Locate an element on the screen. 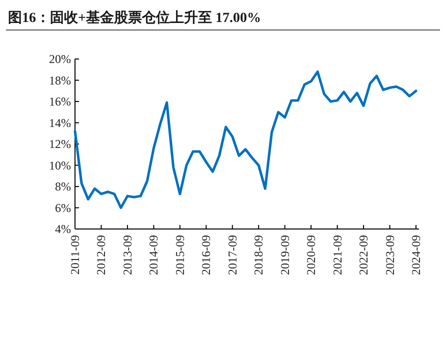 The width and height of the screenshot is (446, 340). y-tick-label: 12% is located at coordinates (60, 144).